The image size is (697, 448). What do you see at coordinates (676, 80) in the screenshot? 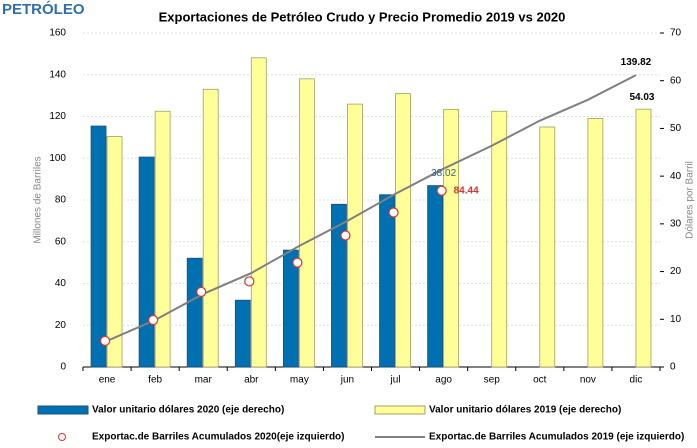
I see `y2-tick-label: 60` at bounding box center [676, 80].